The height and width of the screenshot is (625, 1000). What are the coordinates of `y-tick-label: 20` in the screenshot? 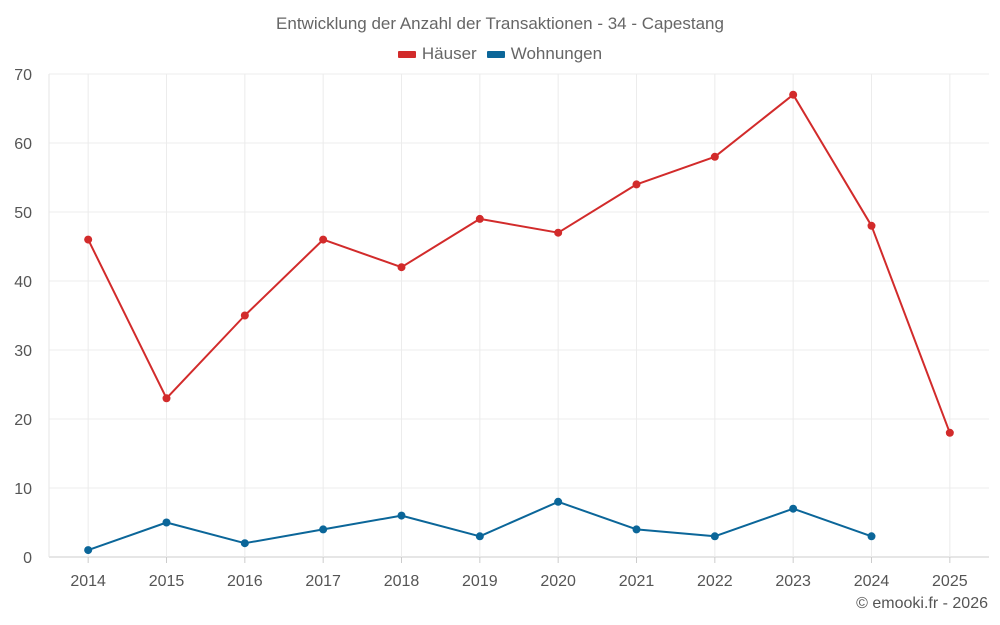 It's located at (23, 420).